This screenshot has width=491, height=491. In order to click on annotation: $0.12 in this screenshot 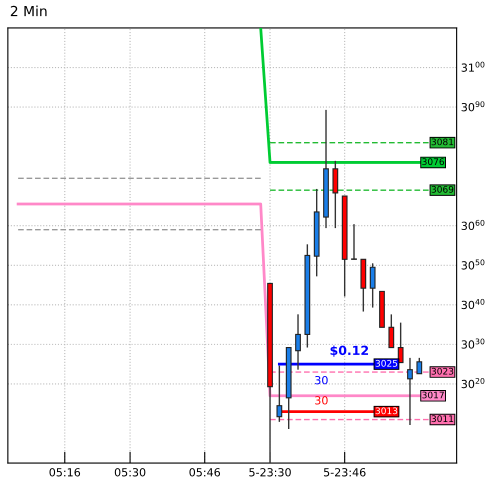, I will do `click(349, 351)`.